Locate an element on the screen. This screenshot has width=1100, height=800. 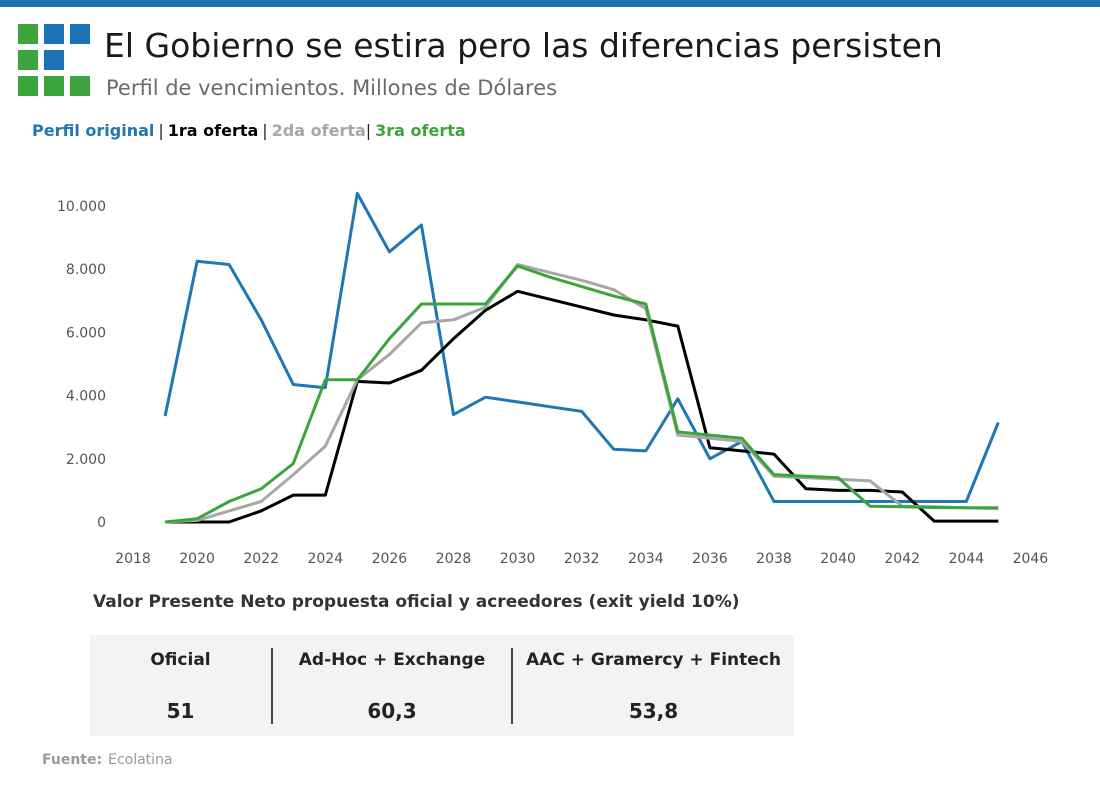
source-note: Fuente: Ecolatina is located at coordinates (107, 760).